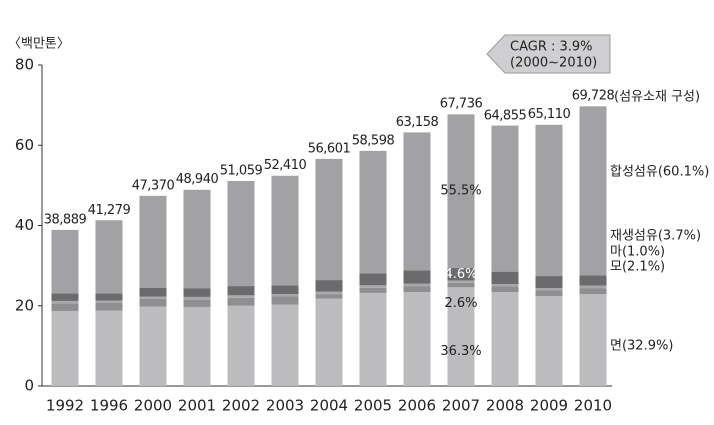 The height and width of the screenshot is (425, 714). I want to click on y-tick-label: 60, so click(24, 145).